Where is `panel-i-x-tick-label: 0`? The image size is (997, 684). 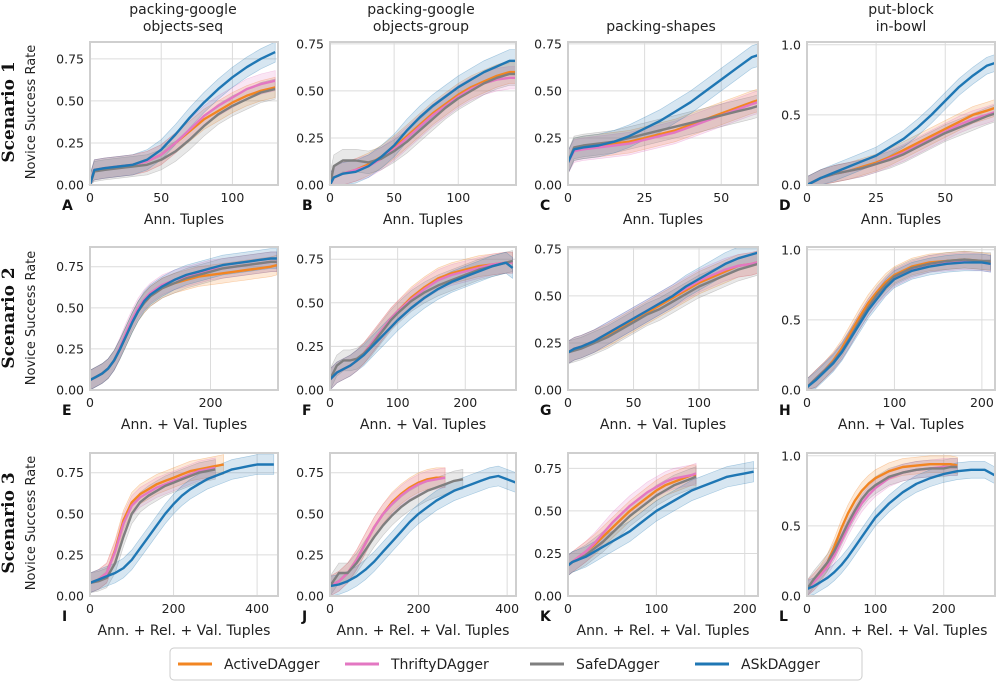
panel-i-x-tick-label: 0 is located at coordinates (90, 608).